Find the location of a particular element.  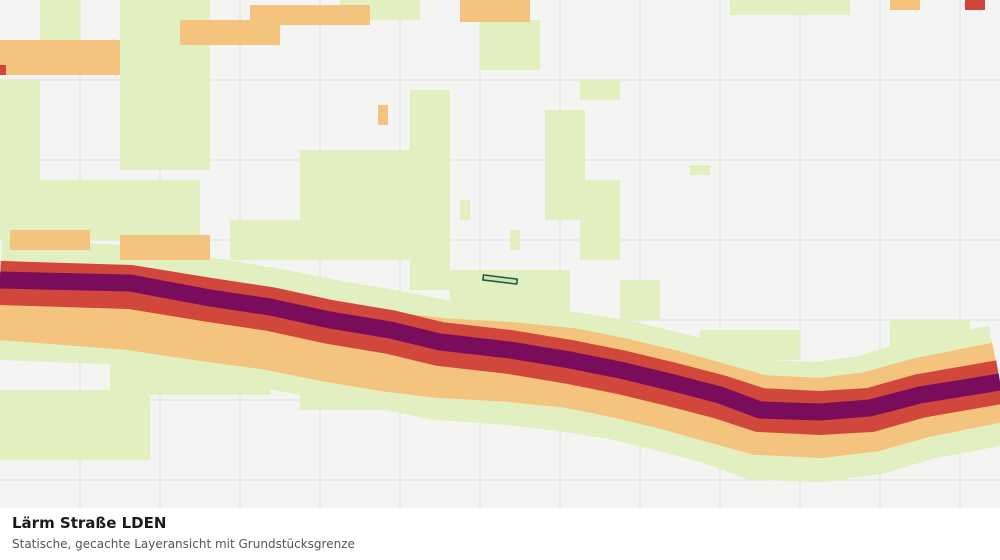

map-title: Lärm Straße LDEN is located at coordinates (89, 523).